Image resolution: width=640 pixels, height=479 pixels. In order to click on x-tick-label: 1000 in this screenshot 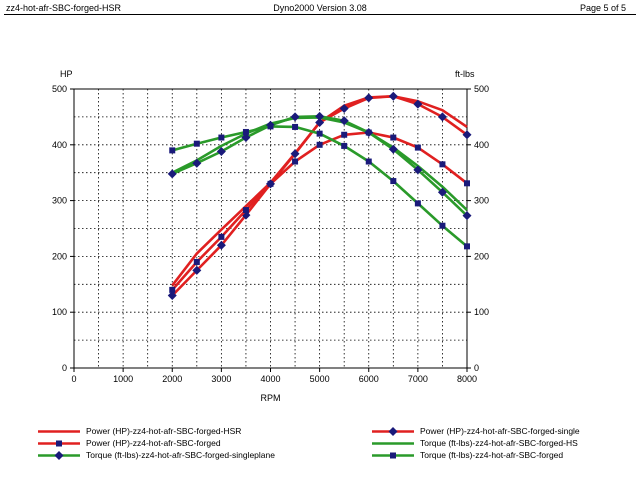, I will do `click(123, 379)`.